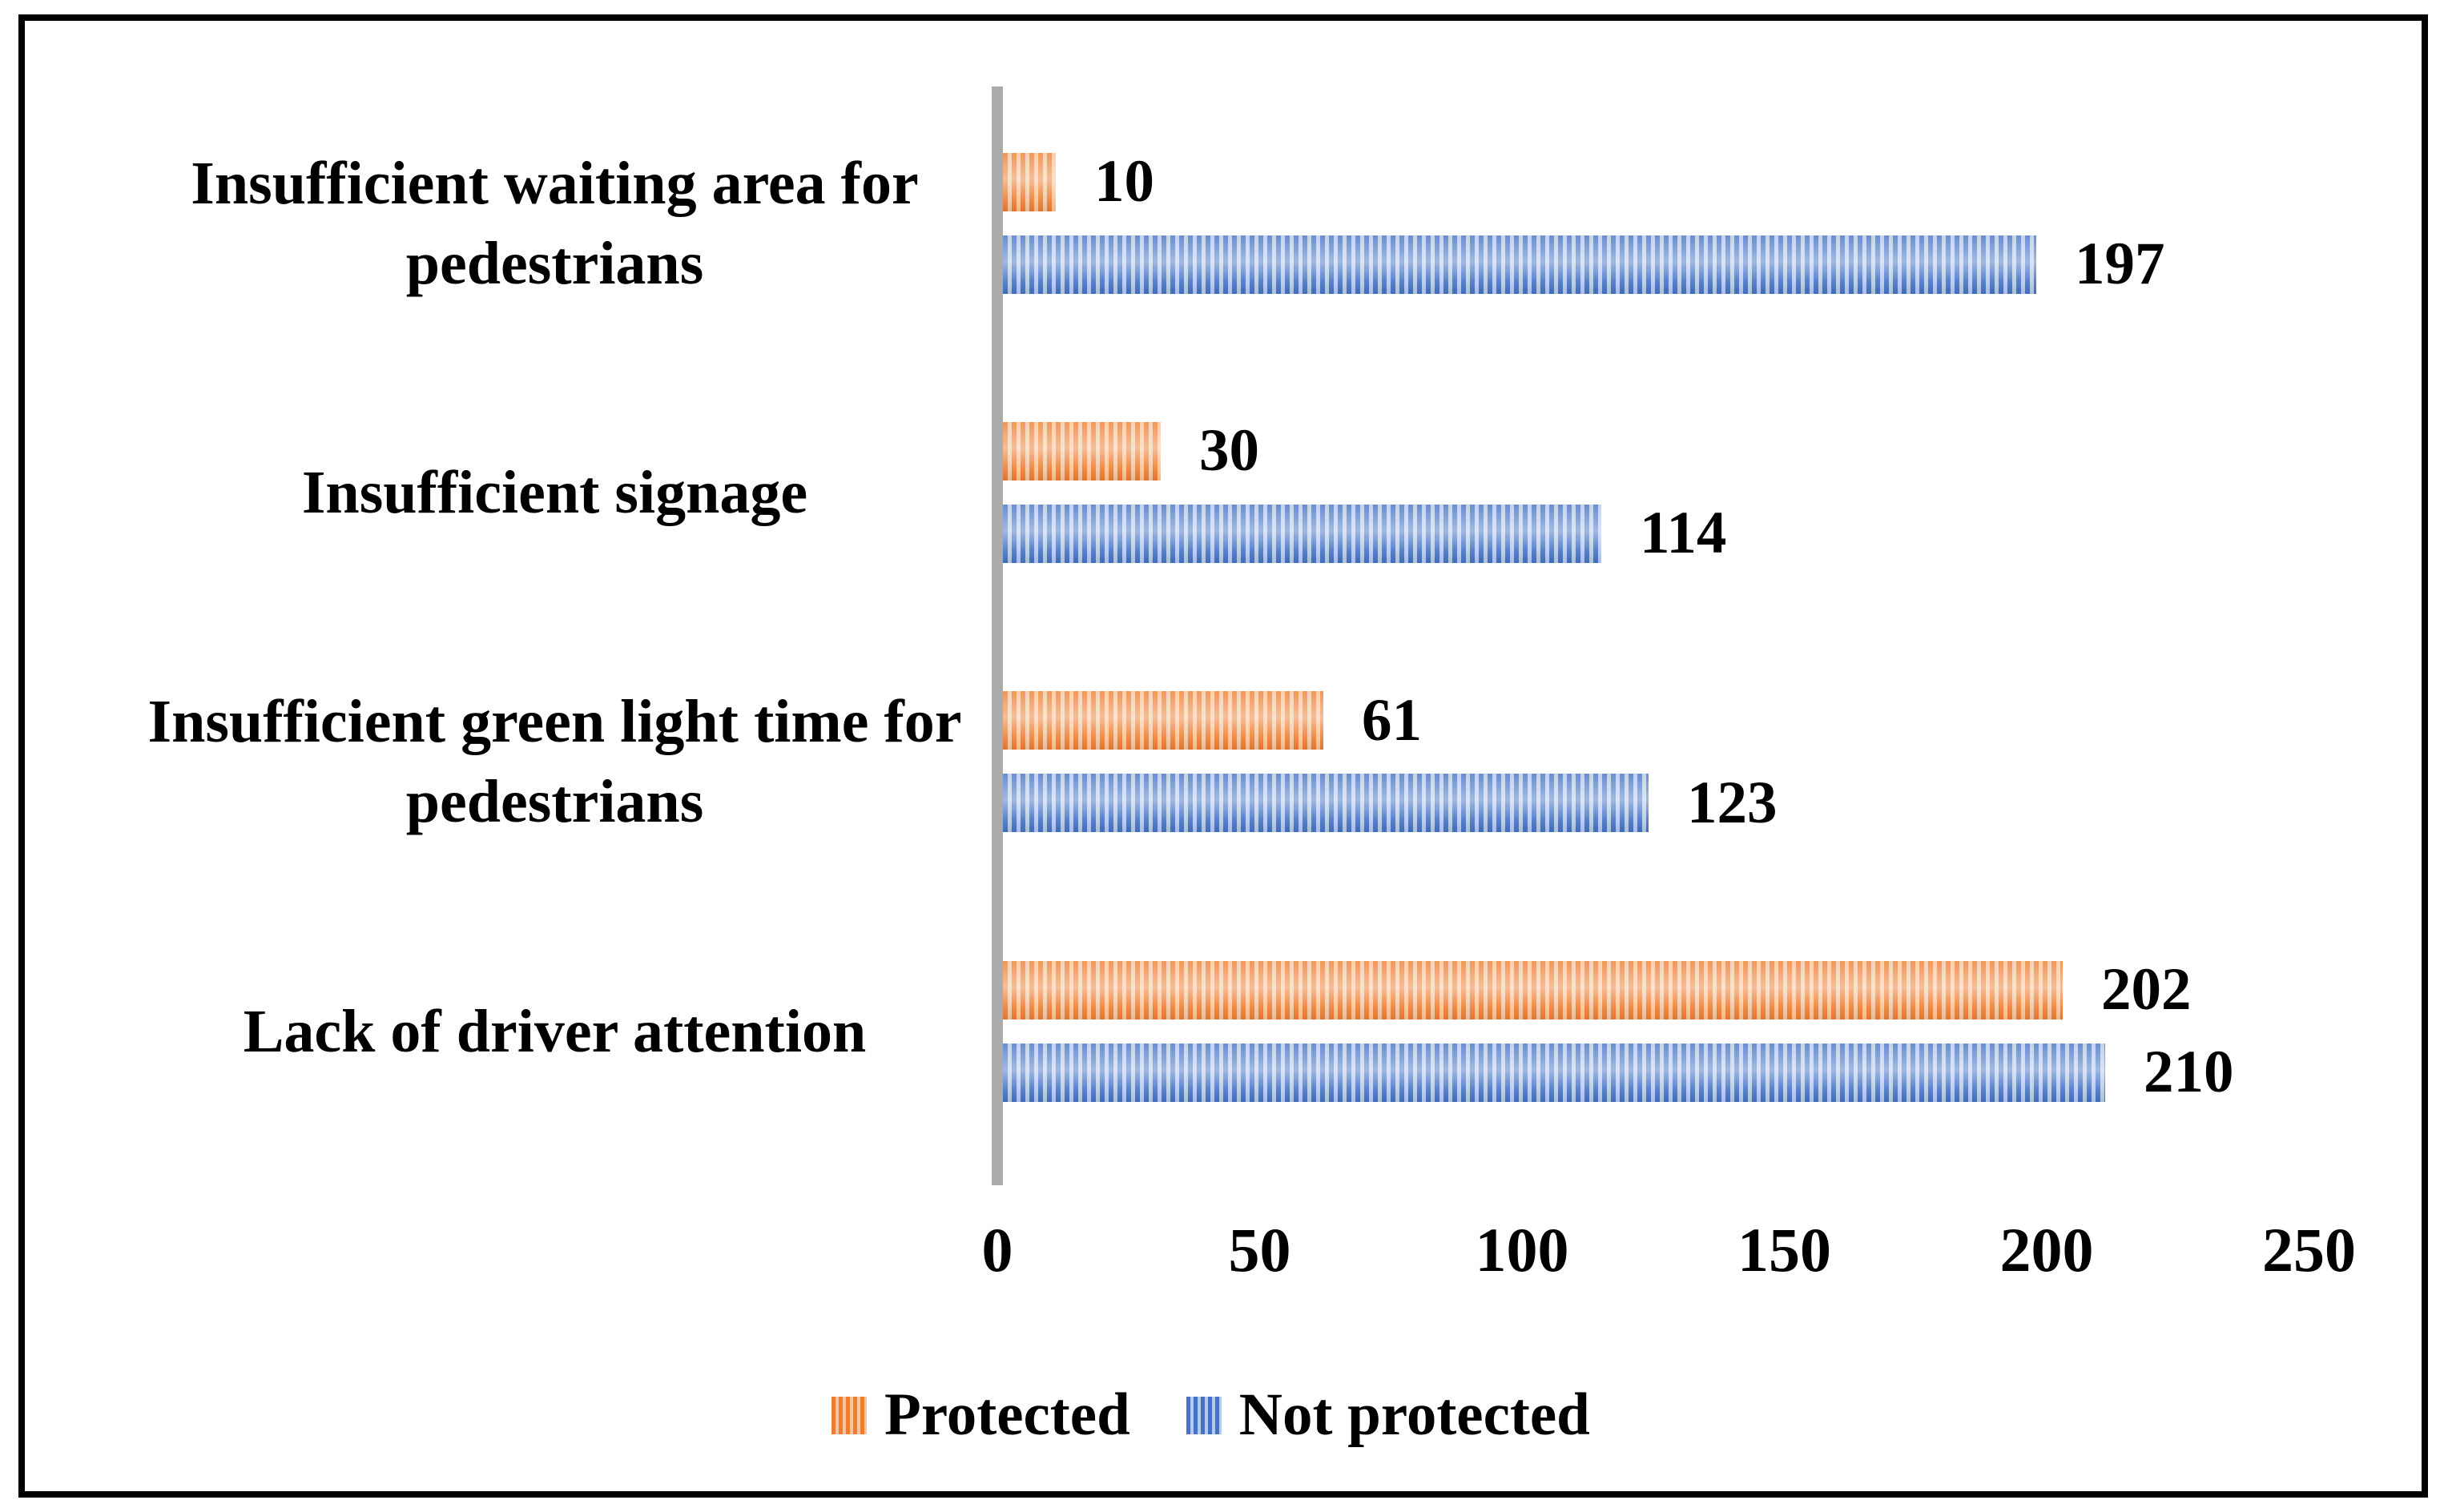 Image resolution: width=2444 pixels, height=1512 pixels. I want to click on data-label: 210, so click(2189, 1072).